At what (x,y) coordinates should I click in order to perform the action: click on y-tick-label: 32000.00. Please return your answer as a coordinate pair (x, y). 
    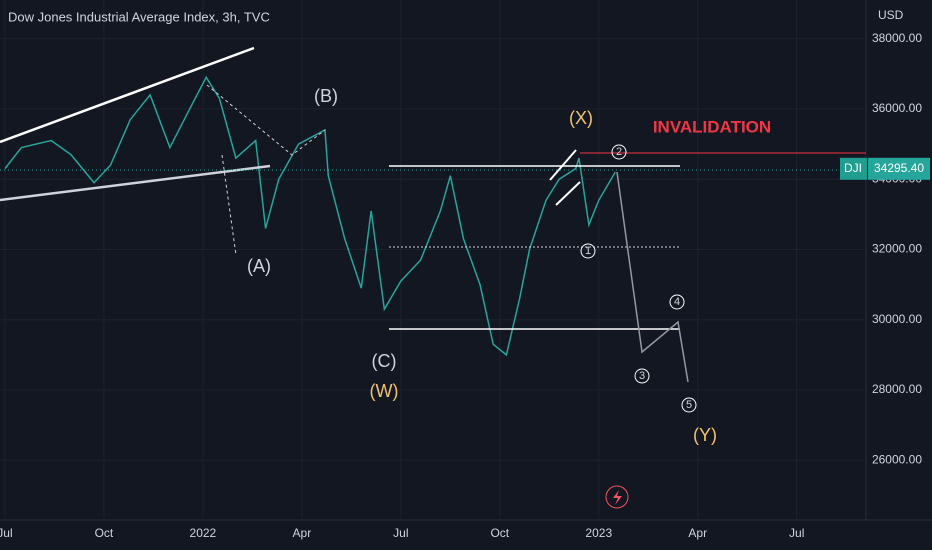
    Looking at the image, I should click on (897, 249).